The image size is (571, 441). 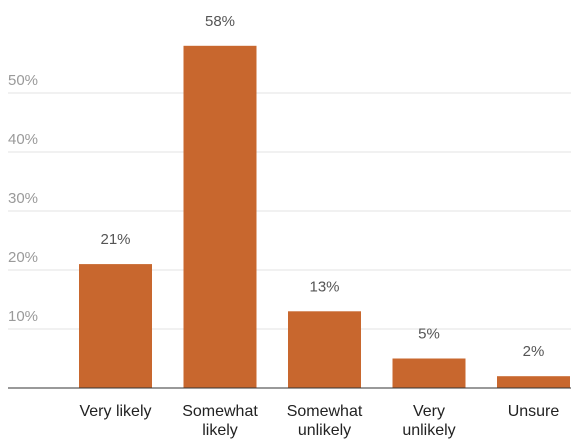 I want to click on category-label-line: Unsure, so click(x=534, y=411).